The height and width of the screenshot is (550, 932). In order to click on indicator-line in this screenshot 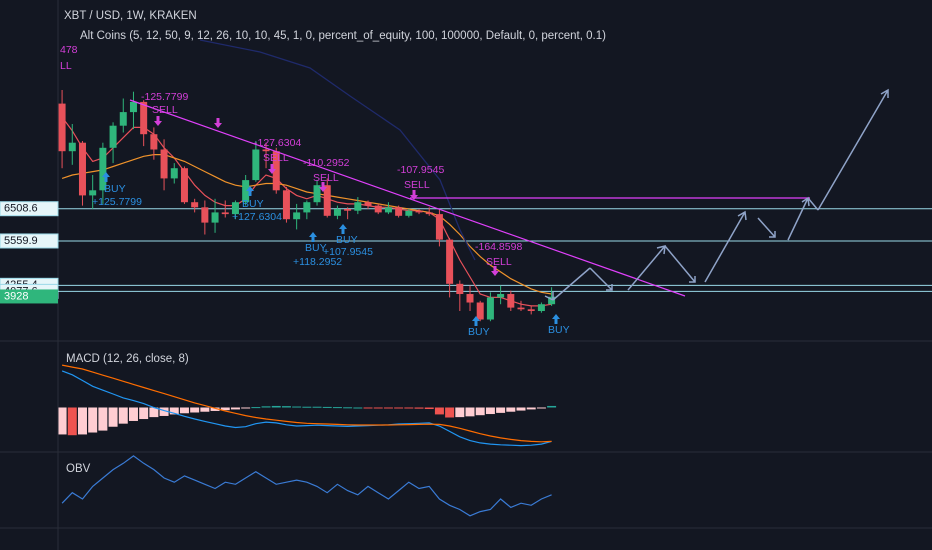, I will do `click(337, 150)`.